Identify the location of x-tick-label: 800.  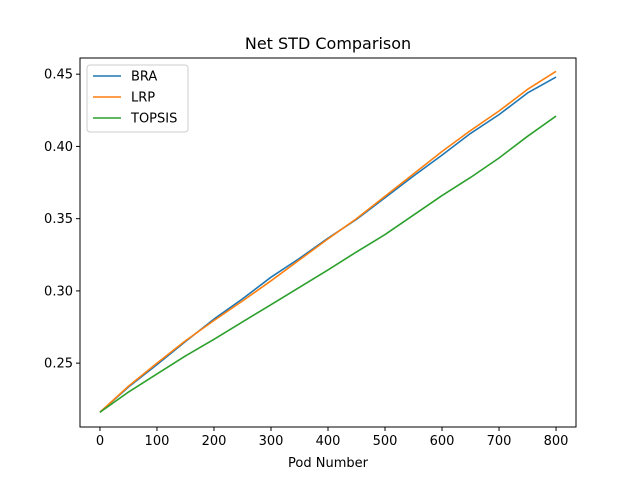
(556, 441).